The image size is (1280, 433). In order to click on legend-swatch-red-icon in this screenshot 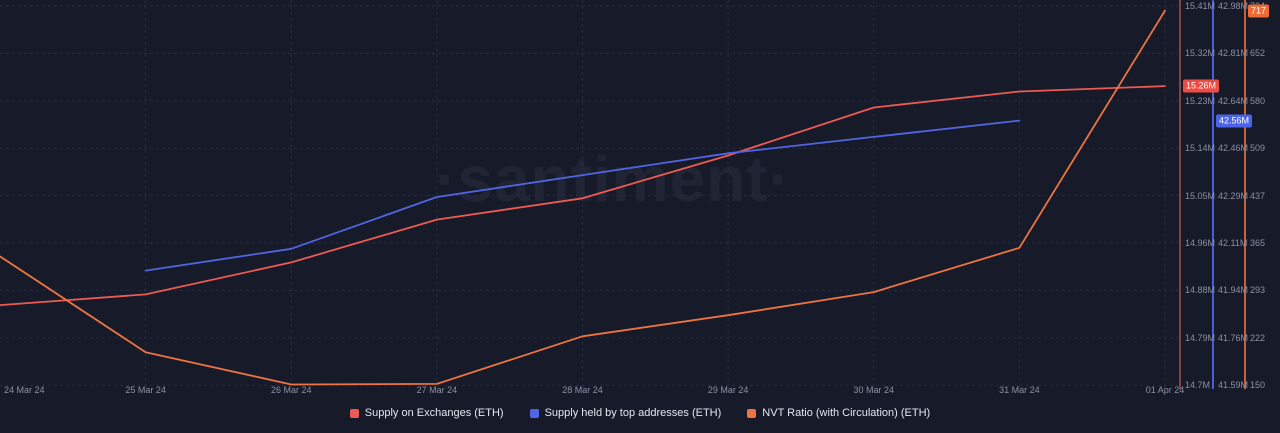, I will do `click(354, 413)`.